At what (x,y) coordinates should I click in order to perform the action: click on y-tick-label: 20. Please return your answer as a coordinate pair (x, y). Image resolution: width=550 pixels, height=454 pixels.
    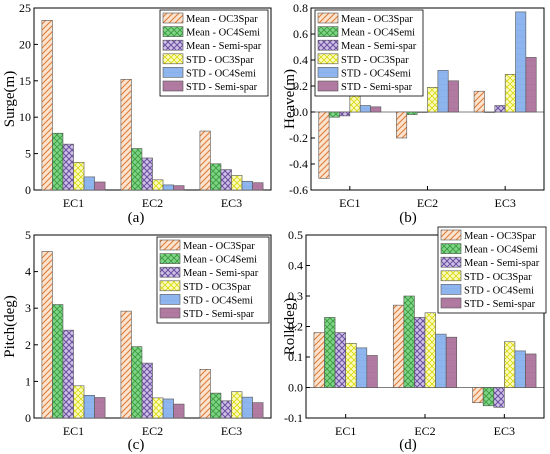
    Looking at the image, I should click on (25, 44).